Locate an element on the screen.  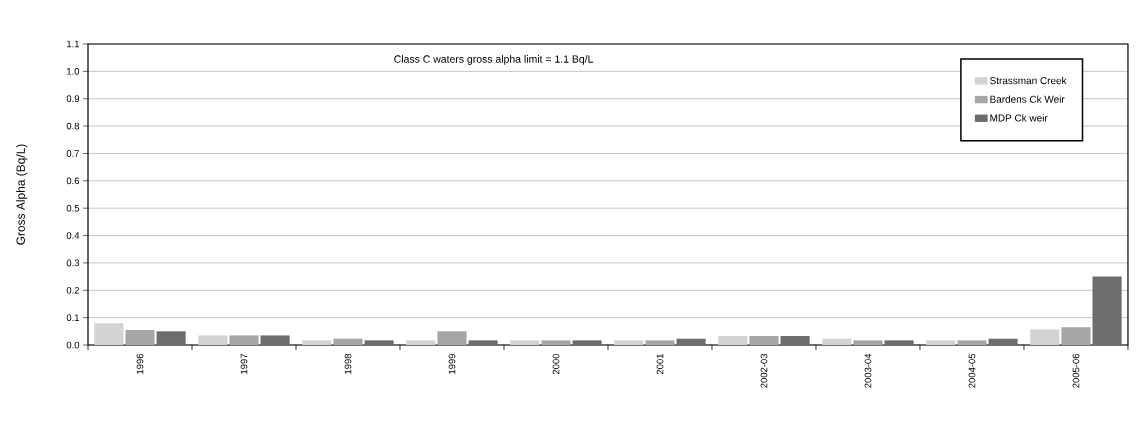
y-tick-label: 0.1 is located at coordinates (73, 317).